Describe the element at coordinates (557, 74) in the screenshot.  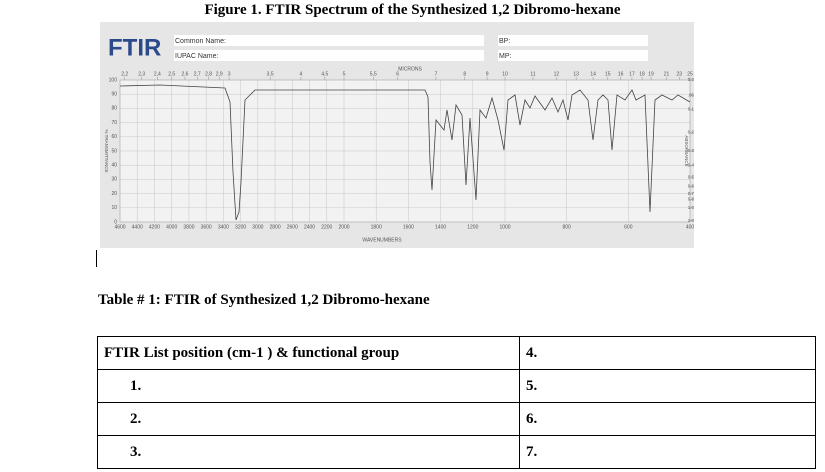
I see `top-tick-label: 12` at that location.